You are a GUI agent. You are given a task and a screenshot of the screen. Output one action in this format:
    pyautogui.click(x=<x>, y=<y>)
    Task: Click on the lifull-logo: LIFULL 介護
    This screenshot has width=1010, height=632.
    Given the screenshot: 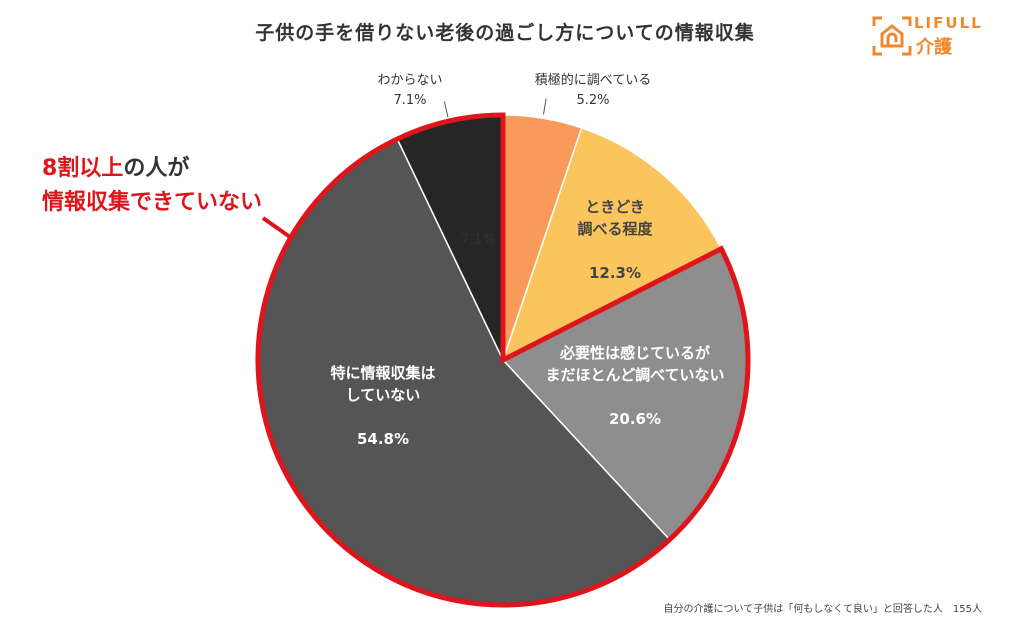 What is the action you would take?
    pyautogui.click(x=937, y=36)
    